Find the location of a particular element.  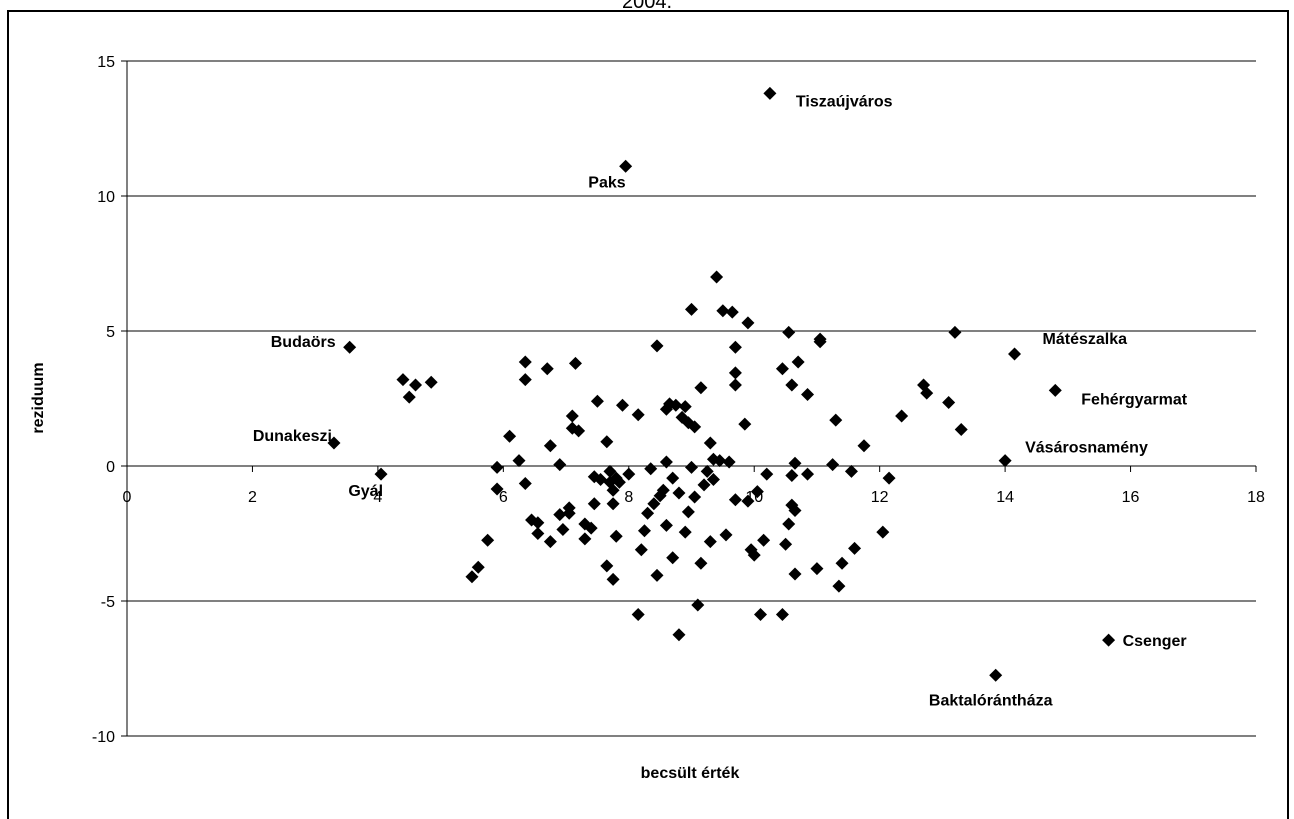

annotation-1: Paks is located at coordinates (606, 182).